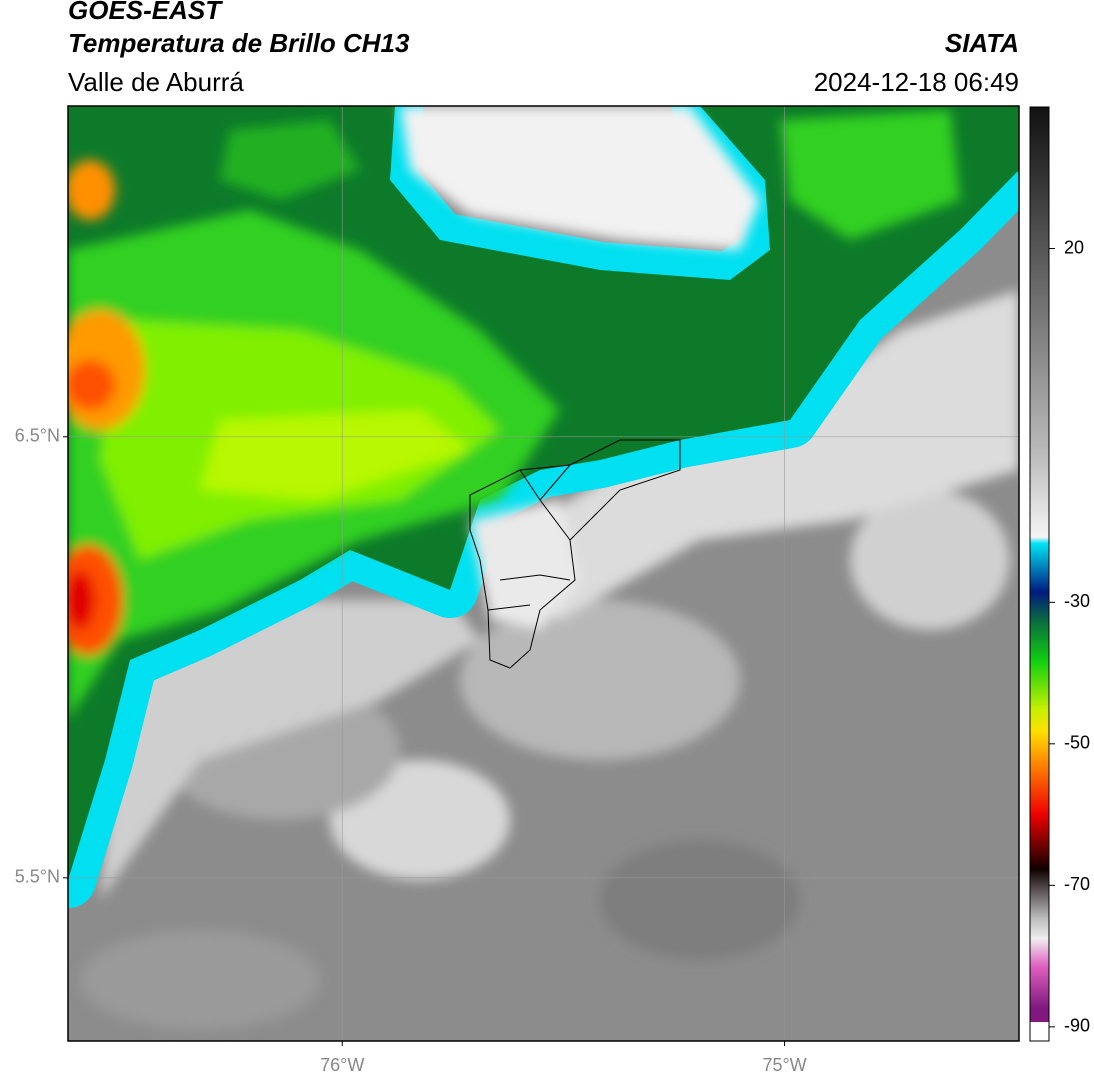  I want to click on colorbar-tick-label: -70, so click(1077, 884).